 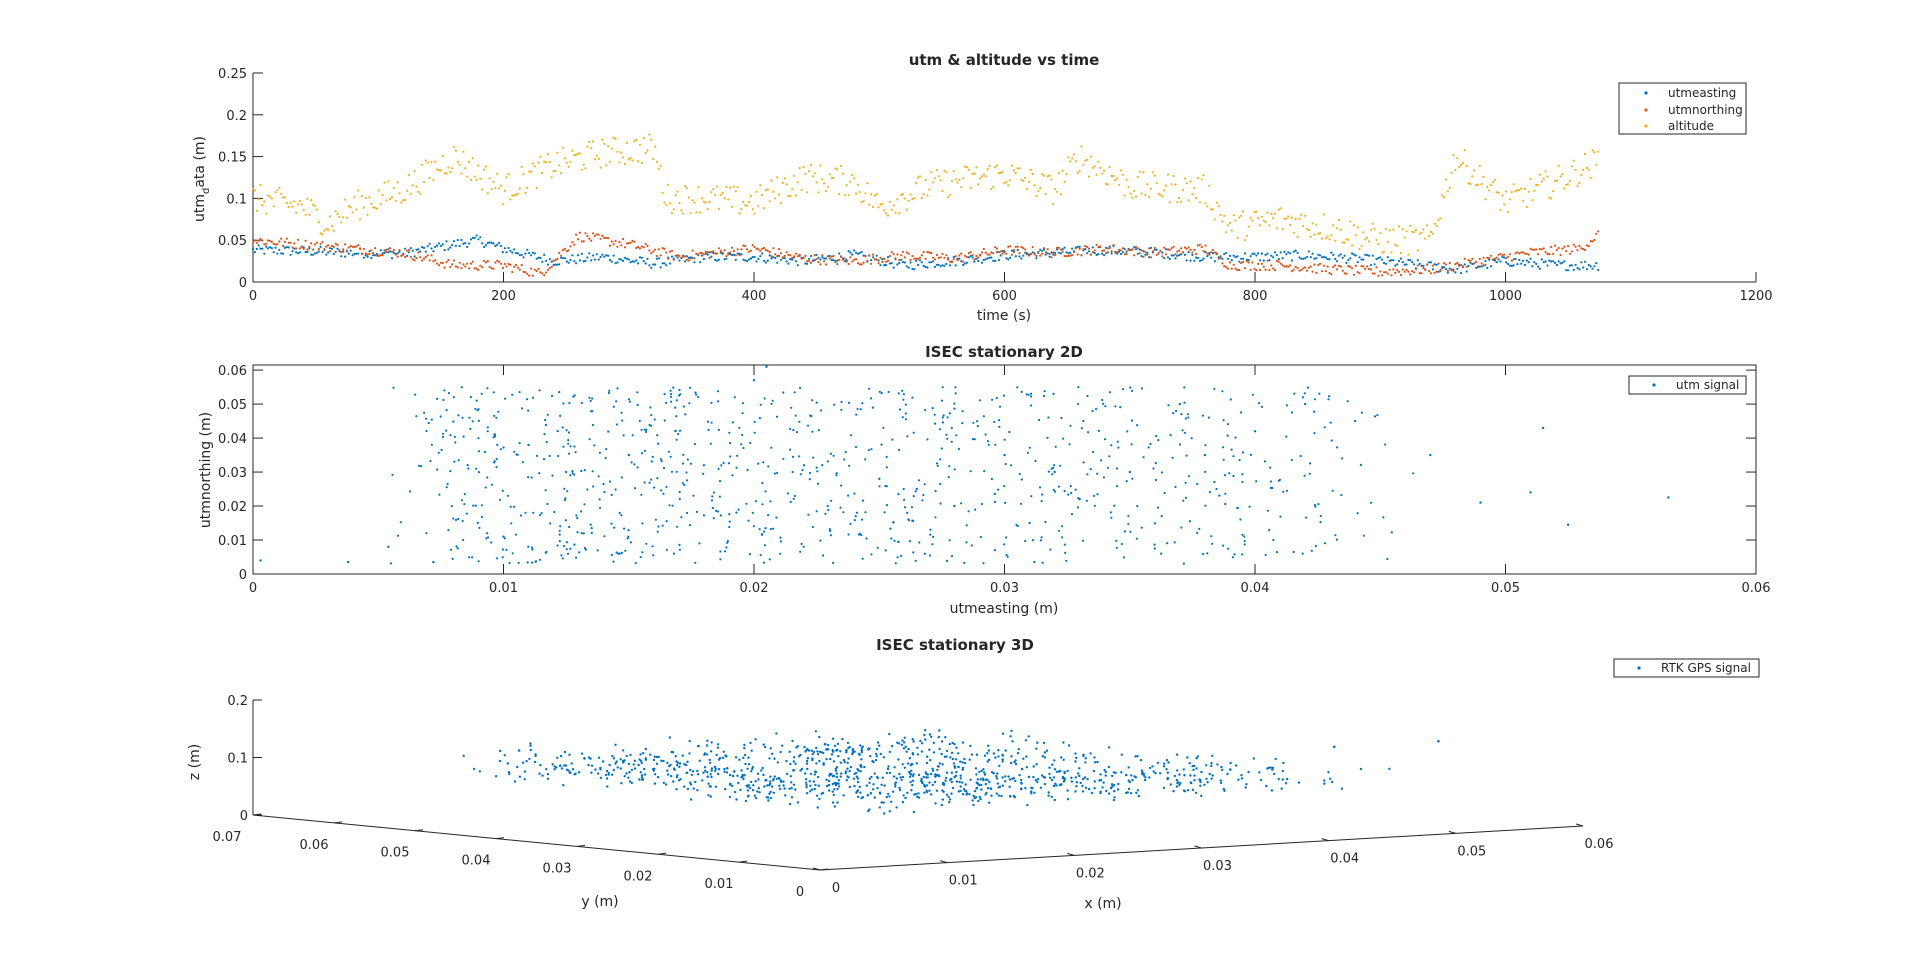 What do you see at coordinates (944, 862) in the screenshot?
I see `x-tick-mark` at bounding box center [944, 862].